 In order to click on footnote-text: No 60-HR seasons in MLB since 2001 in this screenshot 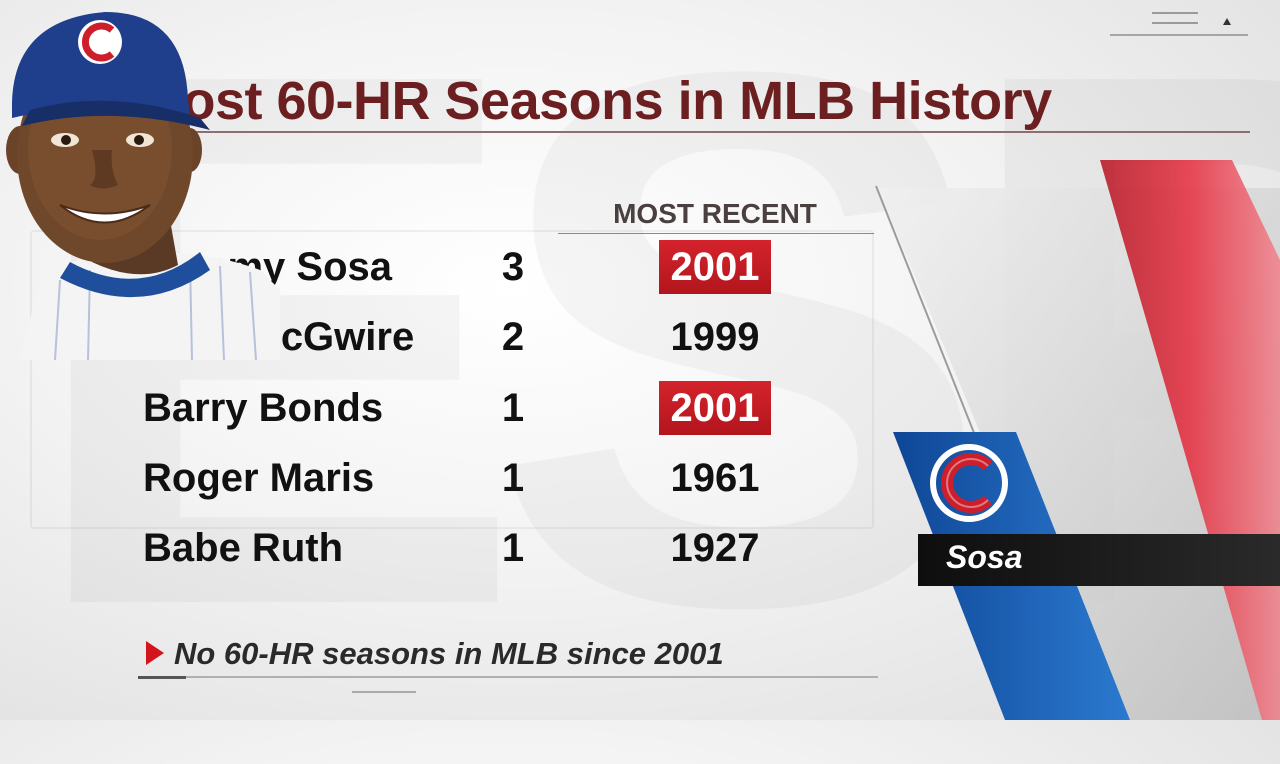, I will do `click(449, 653)`.